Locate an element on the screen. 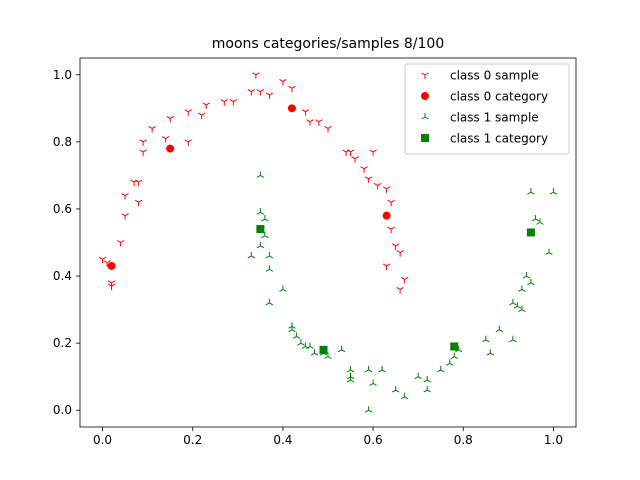 This screenshot has height=480, width=640. chart-title: moons categories/samples 8/100 is located at coordinates (328, 44).